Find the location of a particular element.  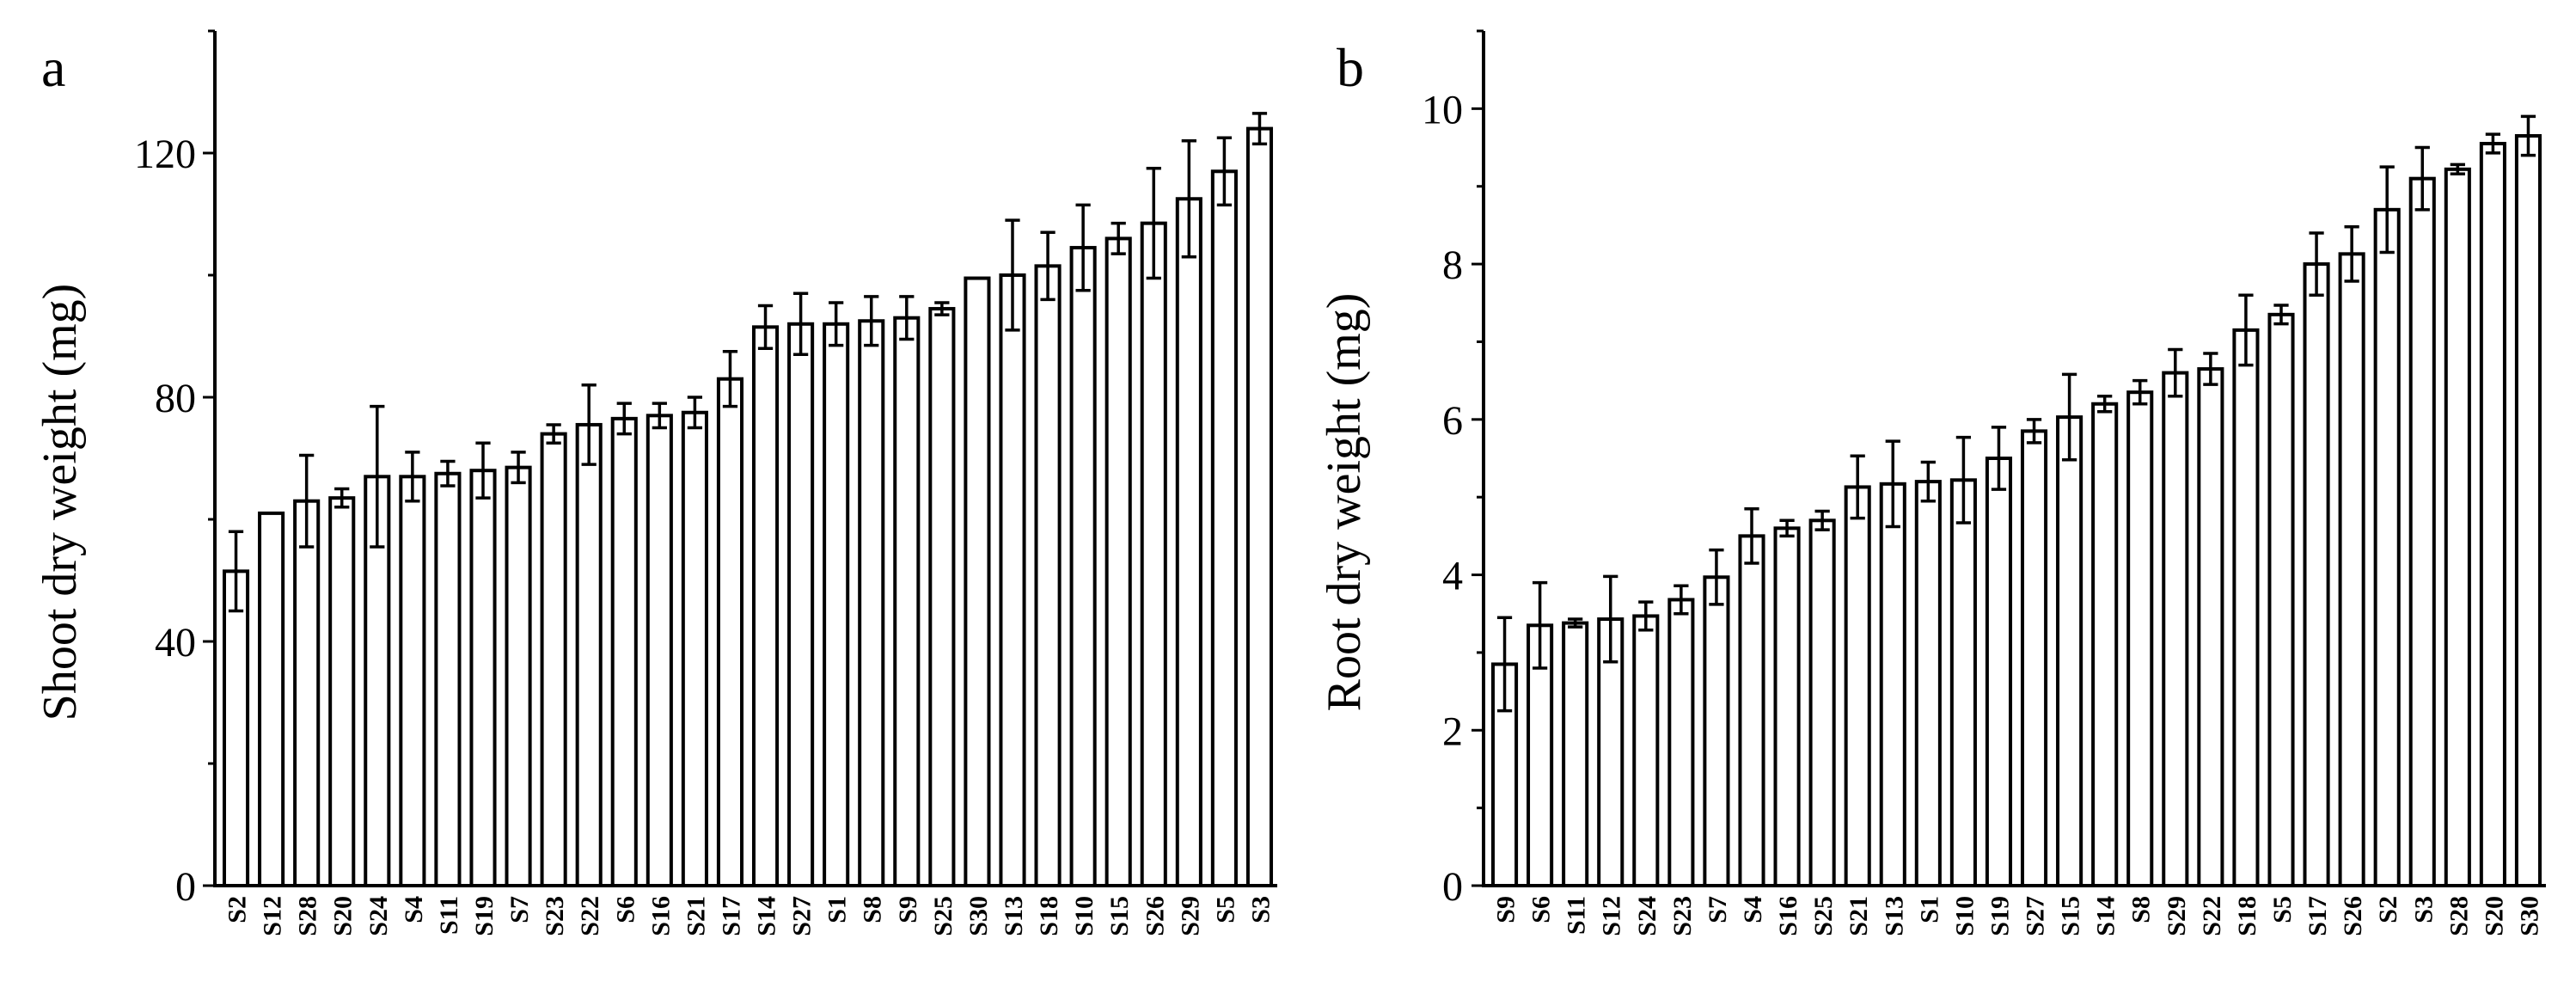

panel-a-x-tick-label-S1: S1 is located at coordinates (837, 909).